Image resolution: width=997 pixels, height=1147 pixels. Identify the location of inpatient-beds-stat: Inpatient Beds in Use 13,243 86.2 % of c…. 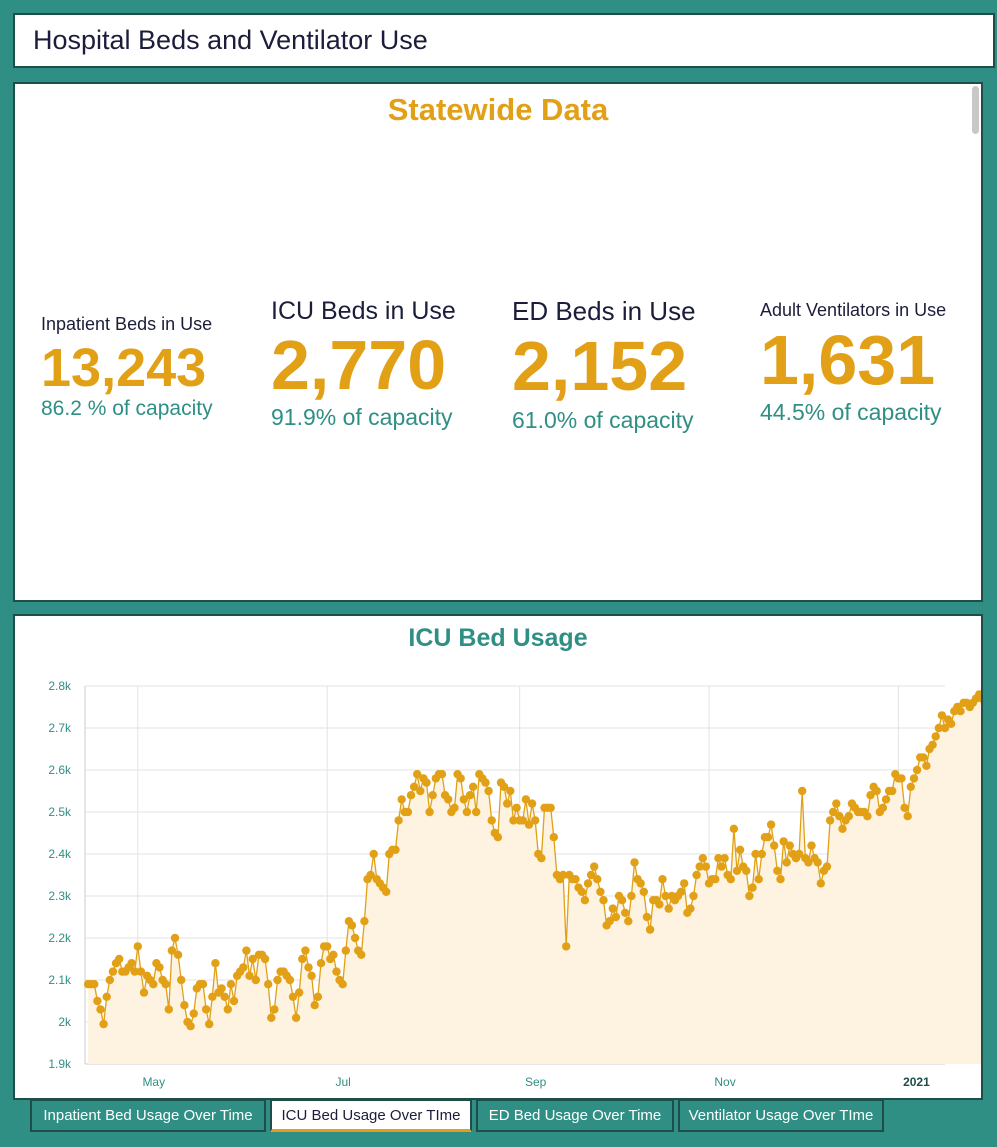
(127, 367).